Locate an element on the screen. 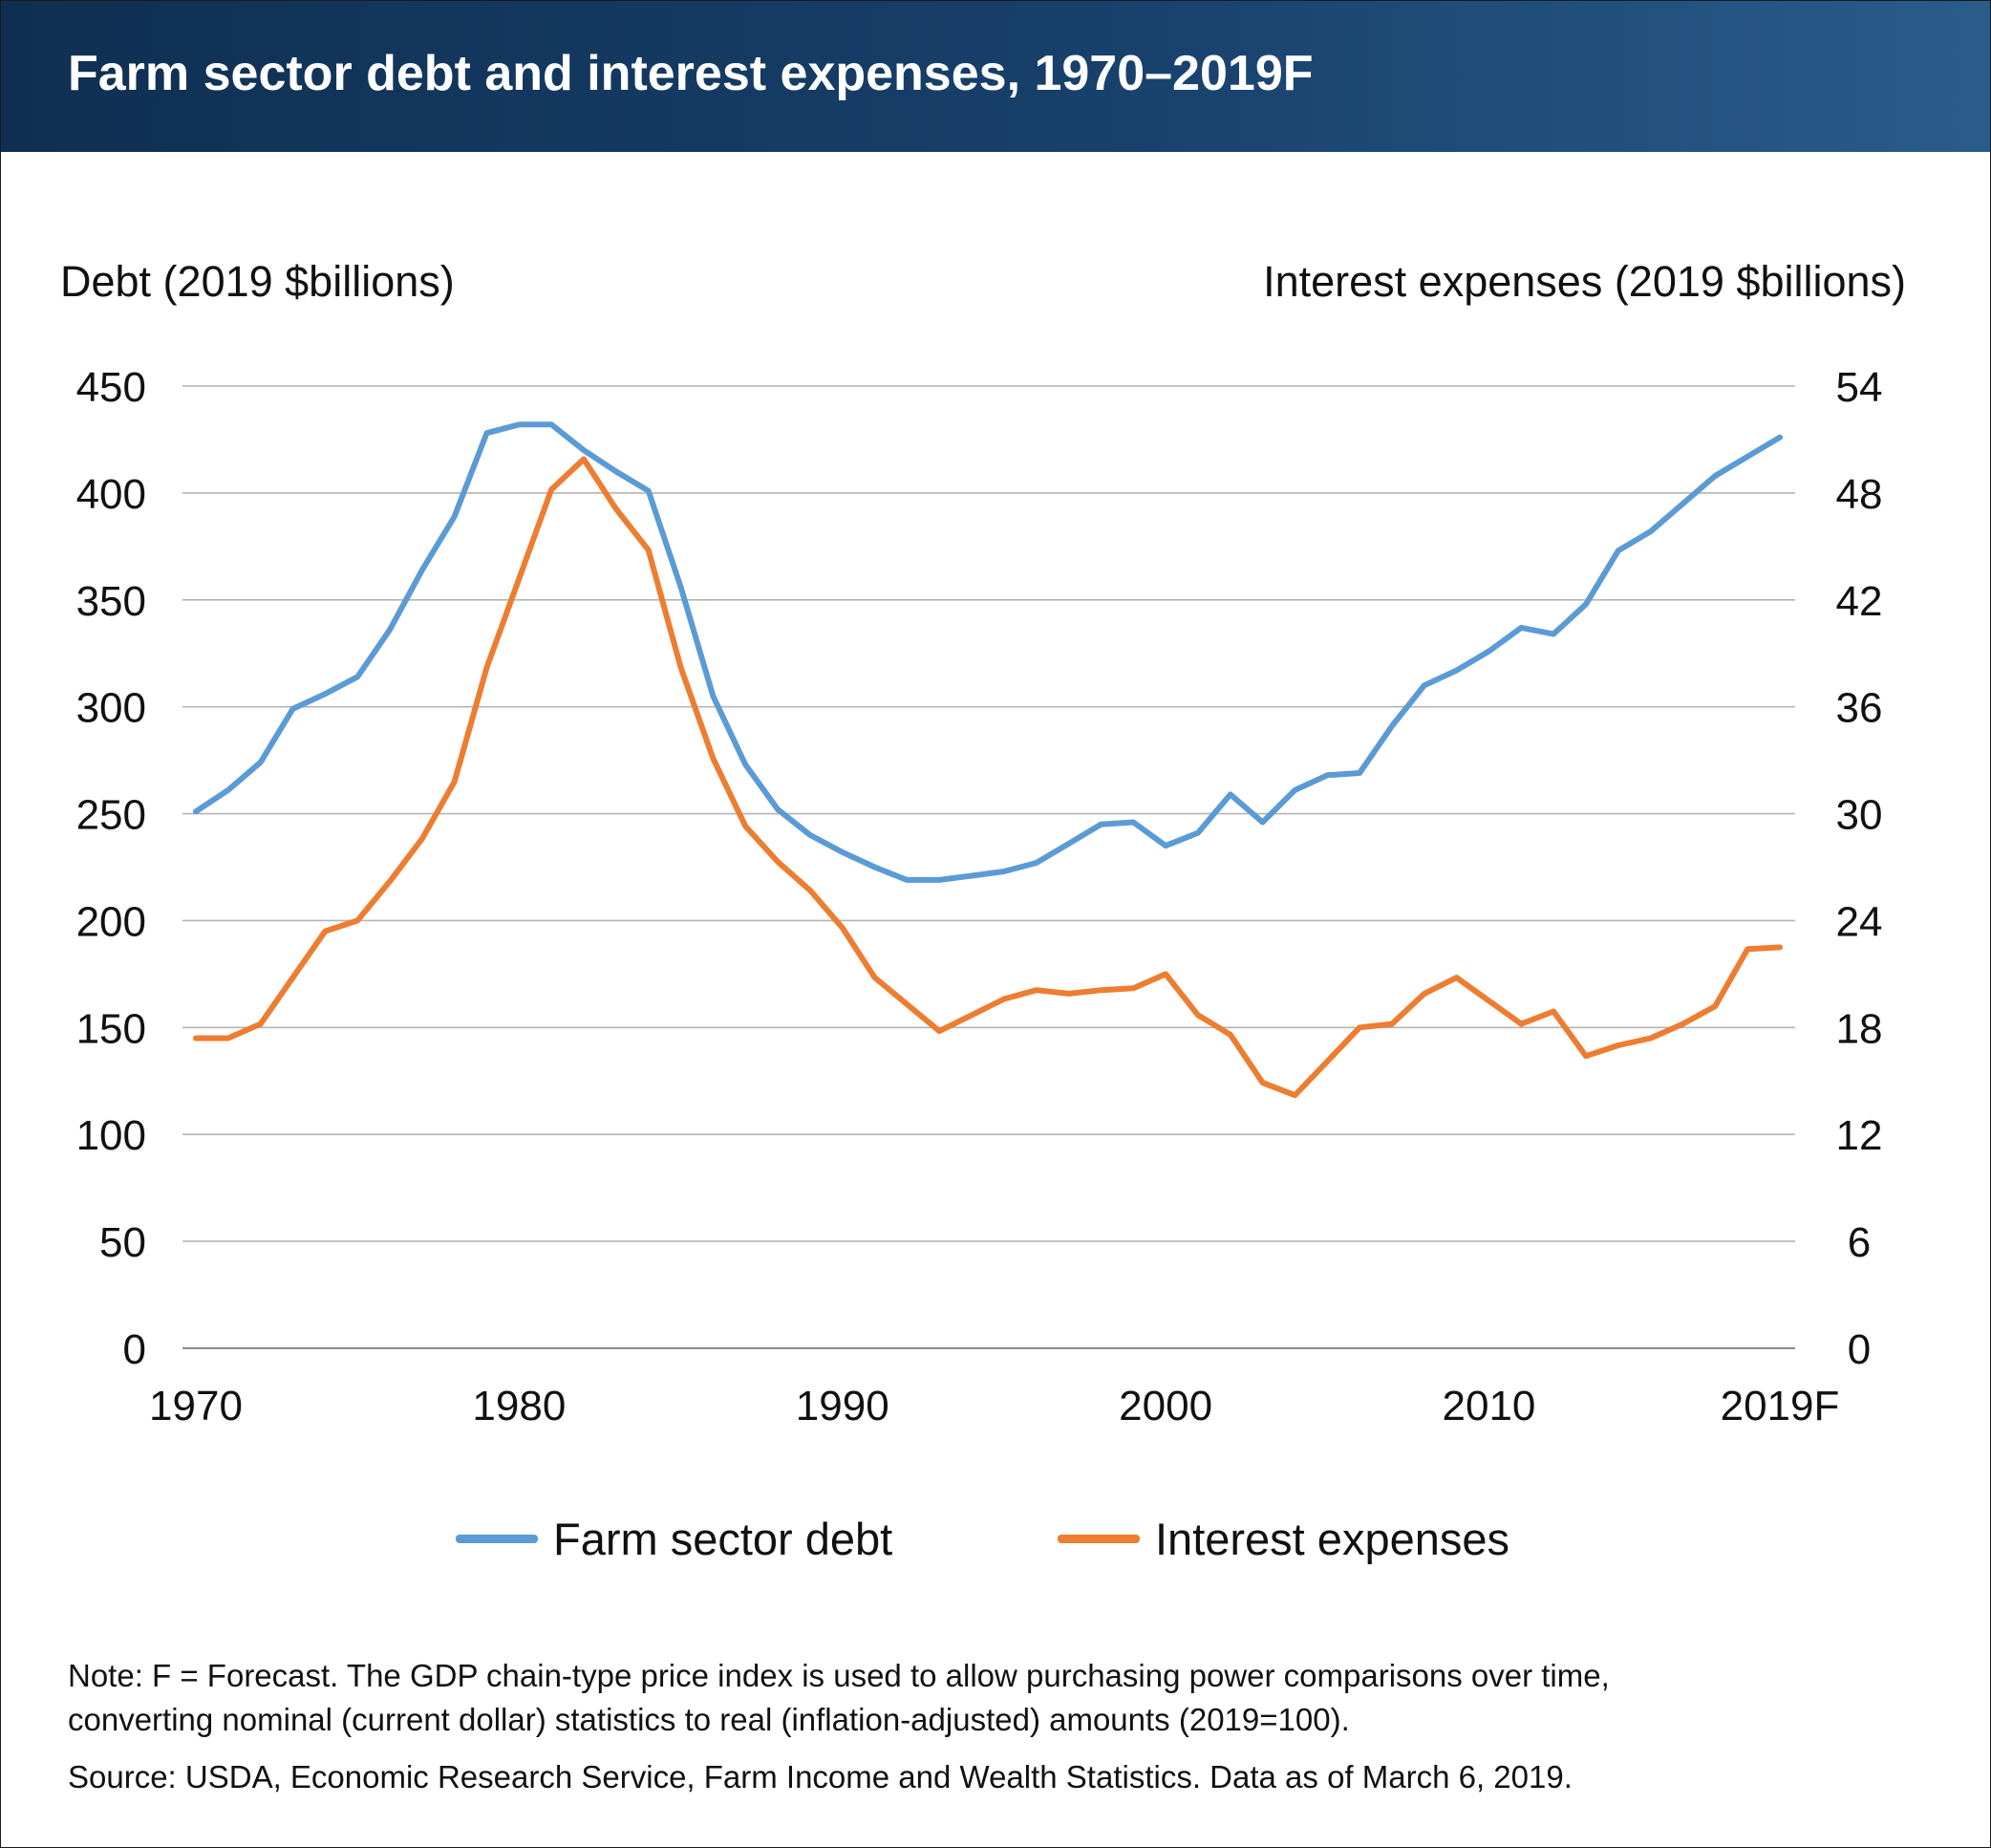 The width and height of the screenshot is (1991, 1848). left-tick-label: 200 is located at coordinates (111, 921).